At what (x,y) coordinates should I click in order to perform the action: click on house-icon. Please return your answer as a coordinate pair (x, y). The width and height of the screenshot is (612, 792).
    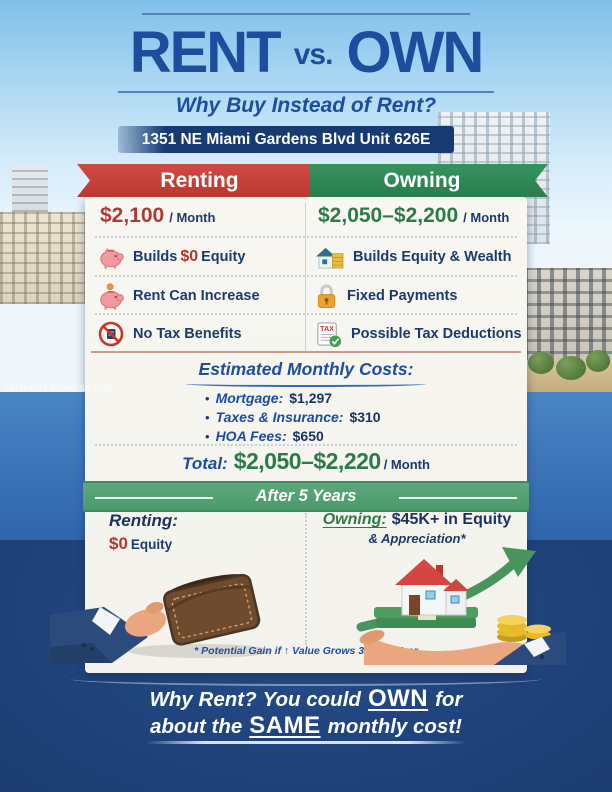
    Looking at the image, I should click on (330, 257).